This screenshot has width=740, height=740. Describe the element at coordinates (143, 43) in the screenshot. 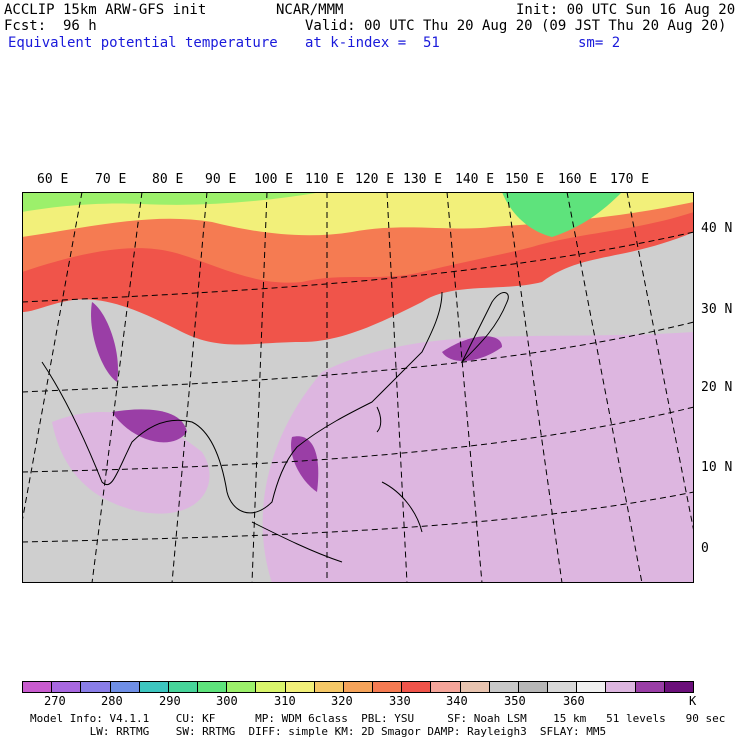

I see `field-name: Equivalent potential temperature` at that location.